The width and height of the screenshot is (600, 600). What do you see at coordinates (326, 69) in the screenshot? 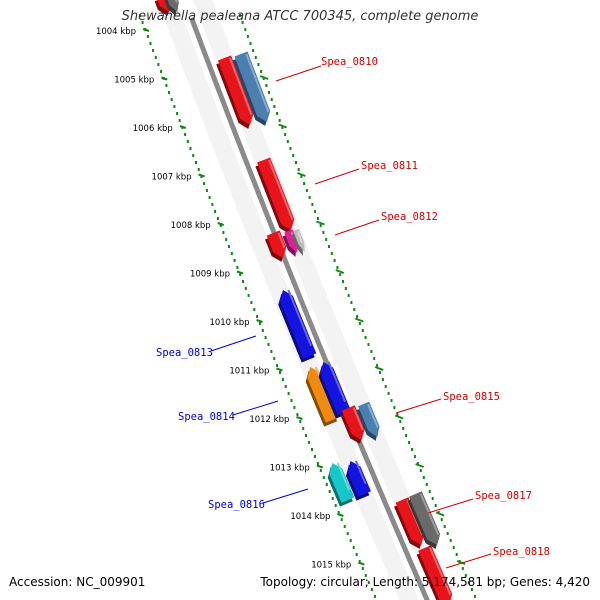
I see `gene-label-spea-0810: Spea_0810` at bounding box center [326, 69].